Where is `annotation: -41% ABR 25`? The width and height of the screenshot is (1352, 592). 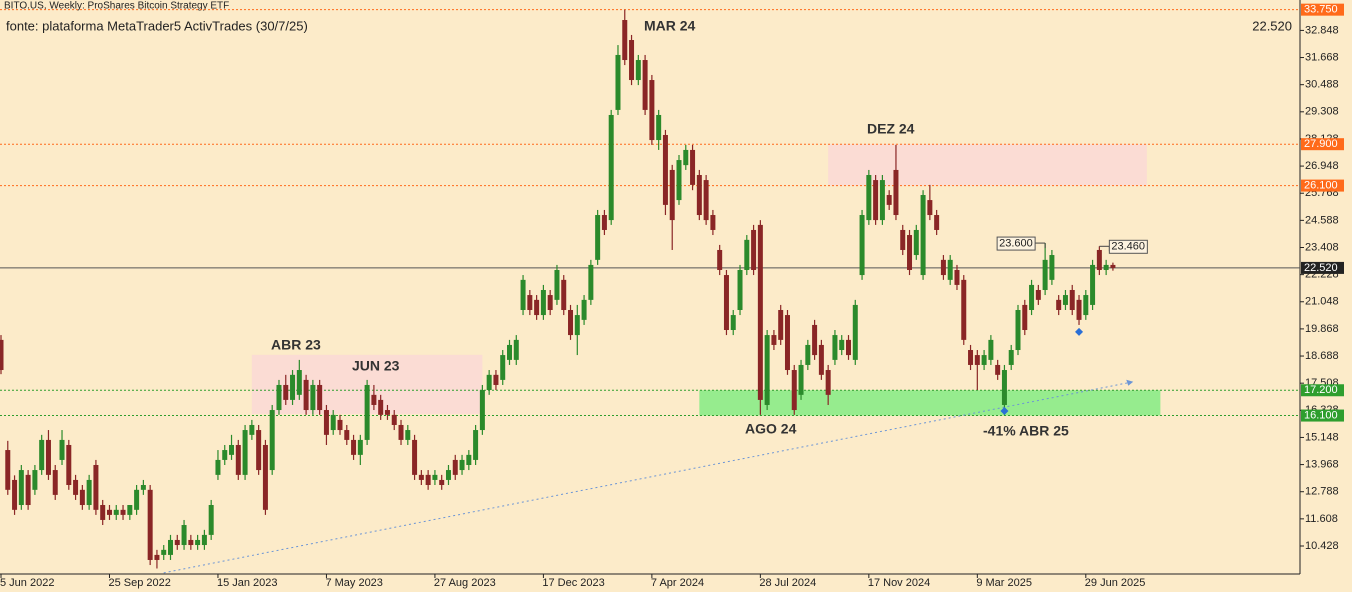
annotation: -41% ABR 25 is located at coordinates (1026, 431).